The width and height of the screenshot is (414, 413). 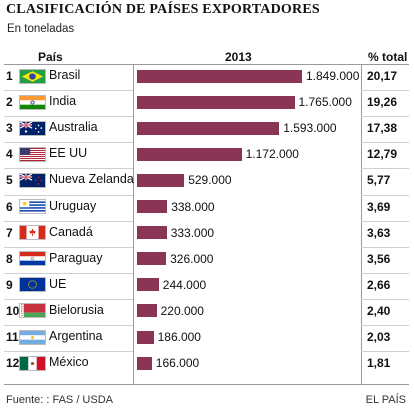 I want to click on country-label: Canadá, so click(x=71, y=231).